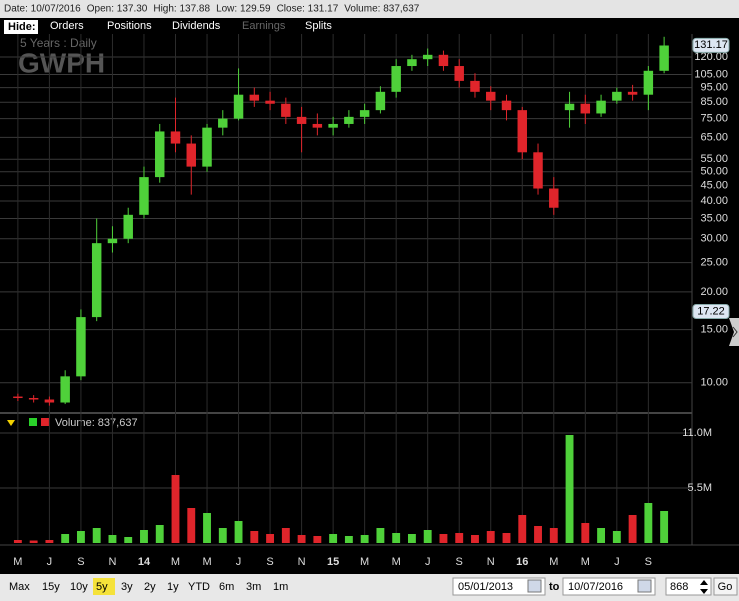  Describe the element at coordinates (127, 587) in the screenshot. I see `range-button: 3y` at that location.